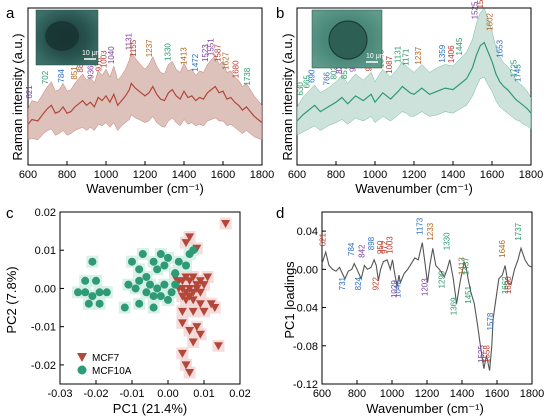 This screenshot has height=420, width=550. Describe the element at coordinates (323, 240) in the screenshot. I see `d-peak-label-0: 621` at that location.